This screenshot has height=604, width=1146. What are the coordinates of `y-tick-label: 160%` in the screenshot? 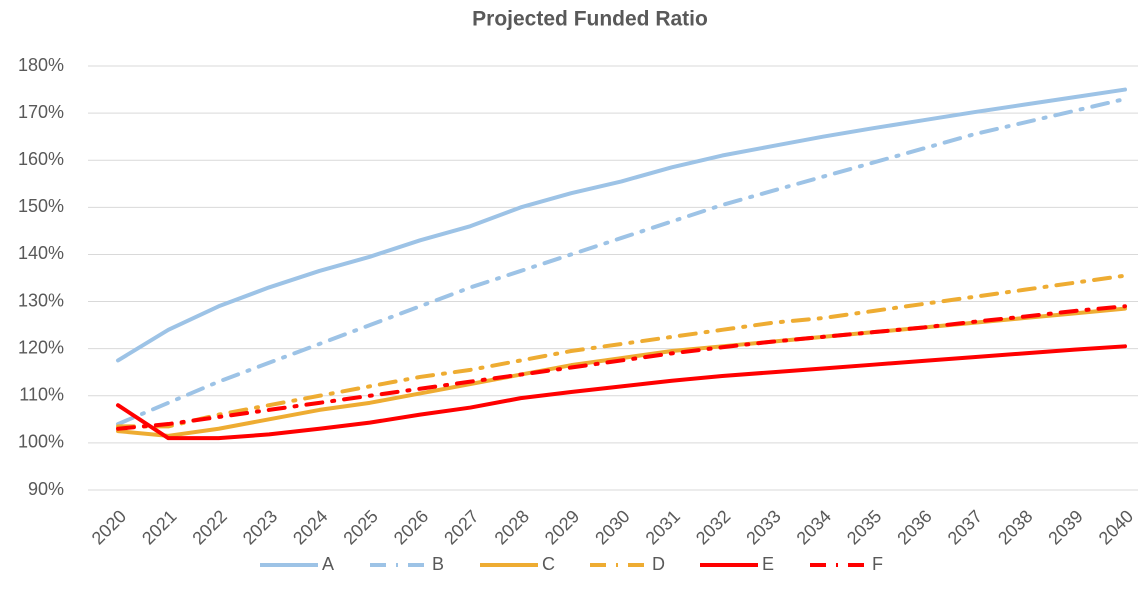 It's located at (41, 159).